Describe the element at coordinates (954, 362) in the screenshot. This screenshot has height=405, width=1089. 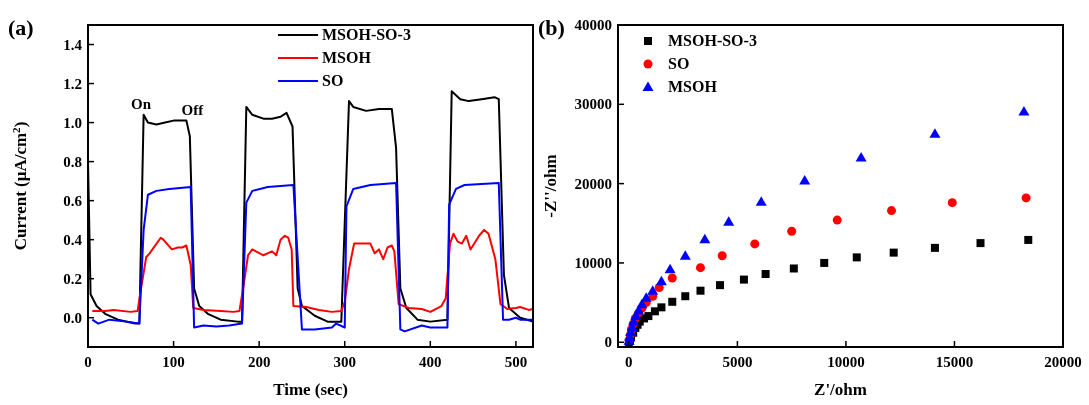
I see `x-tick-label: 15000` at that location.